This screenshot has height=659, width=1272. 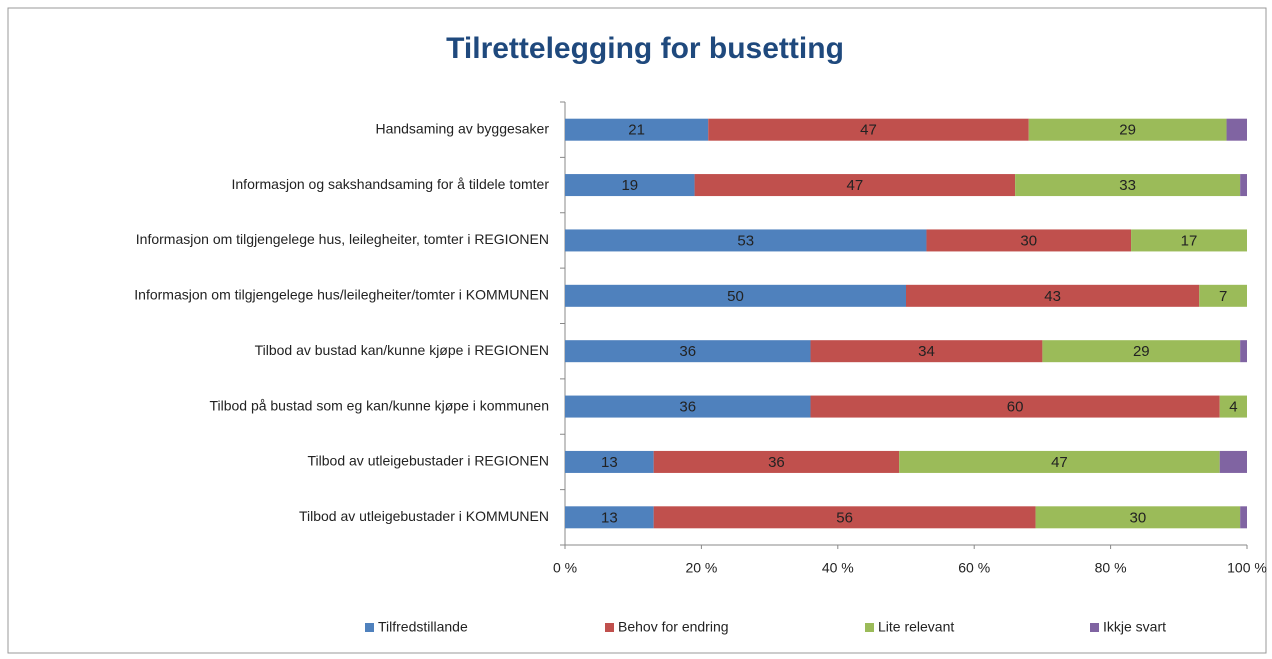 What do you see at coordinates (462, 128) in the screenshot?
I see `category-label: Handsaming av byggesaker` at bounding box center [462, 128].